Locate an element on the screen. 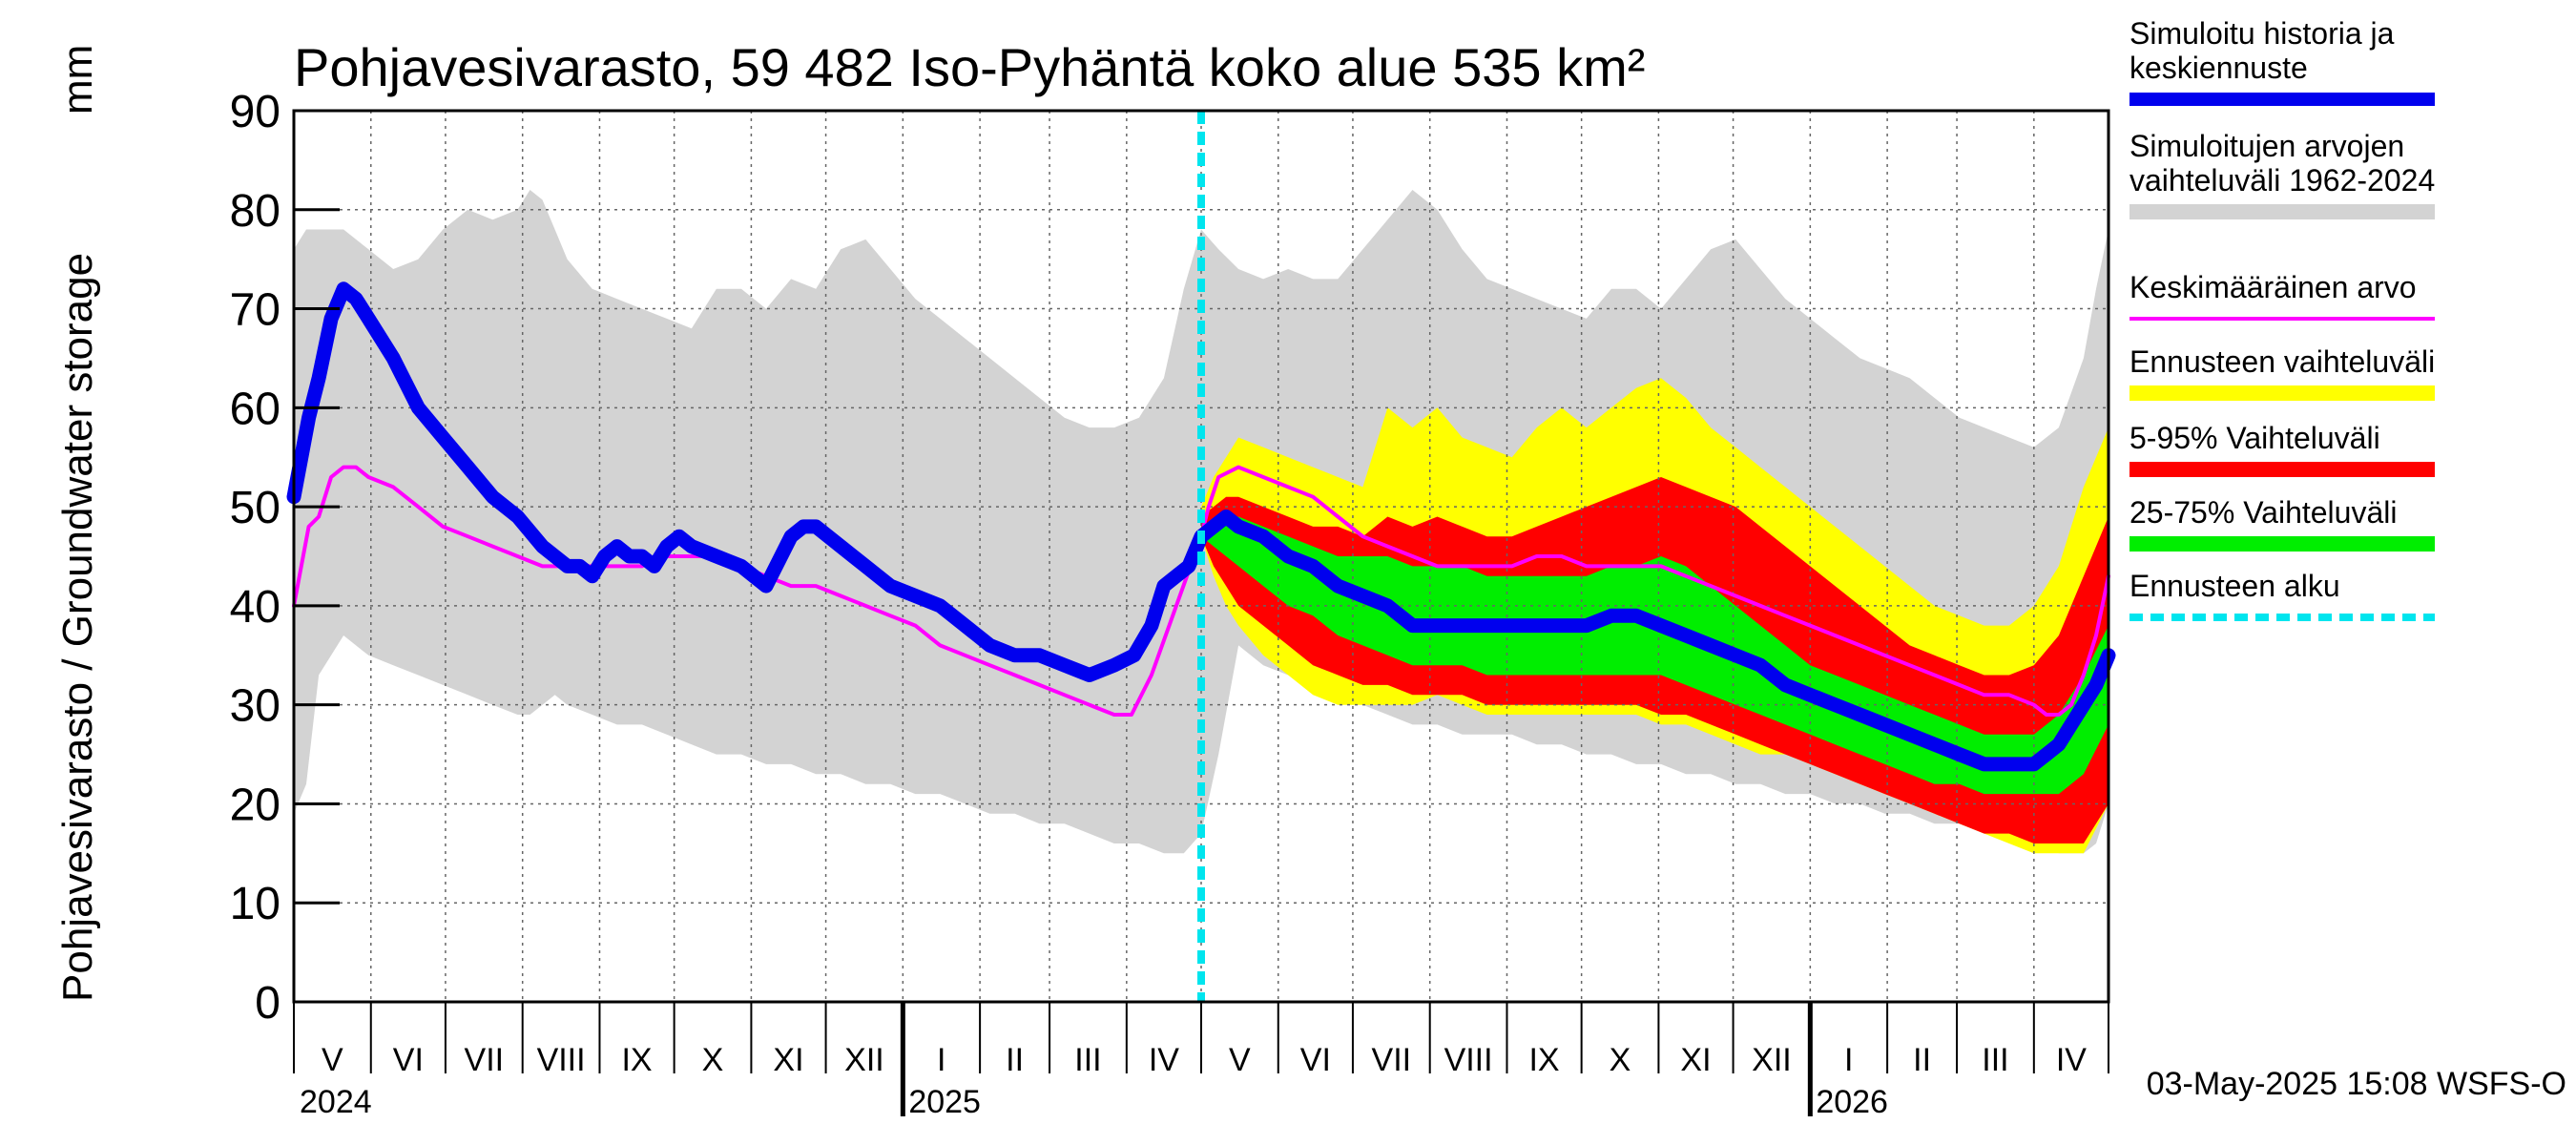  month-label-6: XI is located at coordinates (788, 1060).